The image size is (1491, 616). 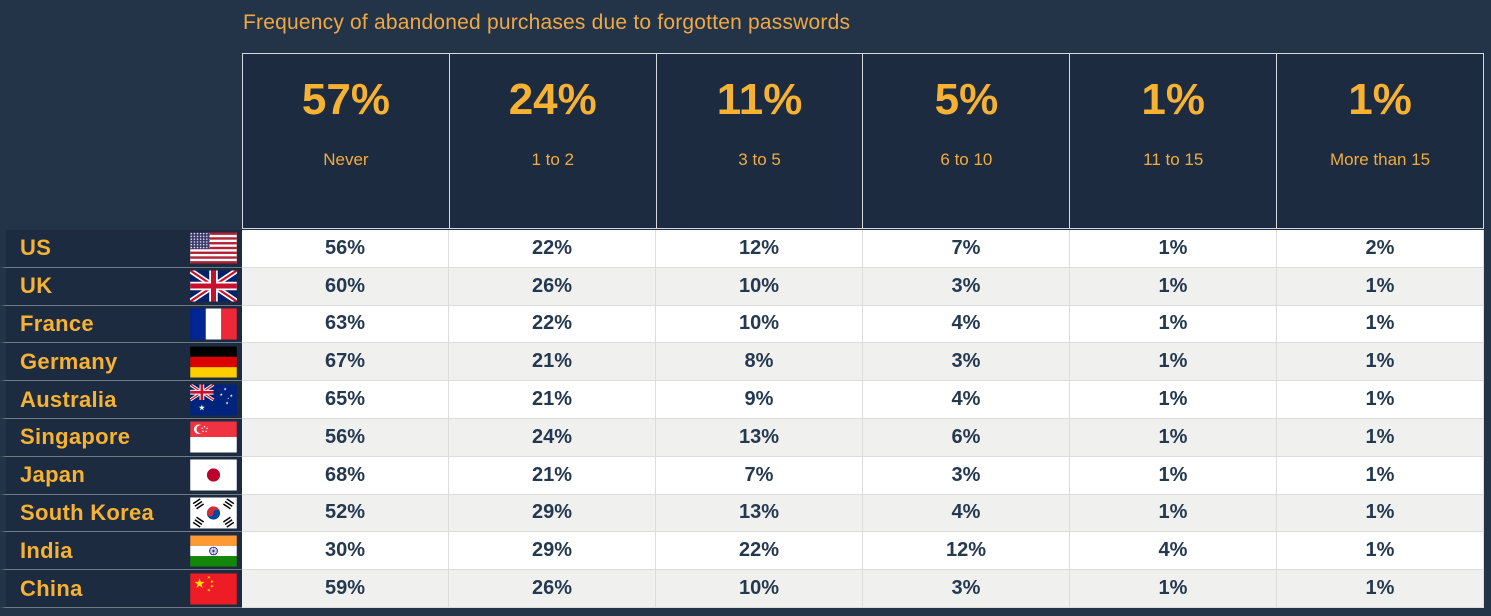 What do you see at coordinates (87, 512) in the screenshot?
I see `country-name: South Korea` at bounding box center [87, 512].